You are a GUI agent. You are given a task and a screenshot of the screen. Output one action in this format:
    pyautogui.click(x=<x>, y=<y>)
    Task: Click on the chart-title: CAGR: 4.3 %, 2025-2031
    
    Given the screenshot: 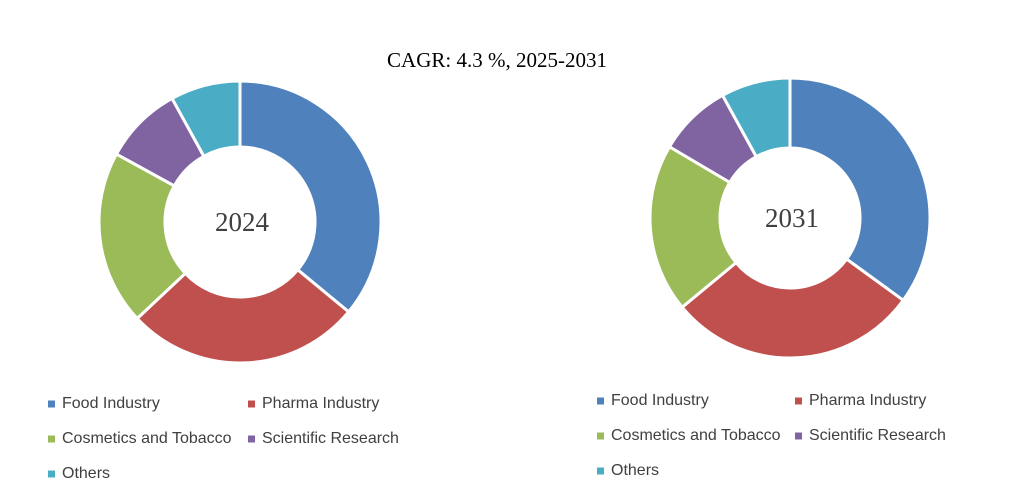 What is the action you would take?
    pyautogui.click(x=497, y=60)
    